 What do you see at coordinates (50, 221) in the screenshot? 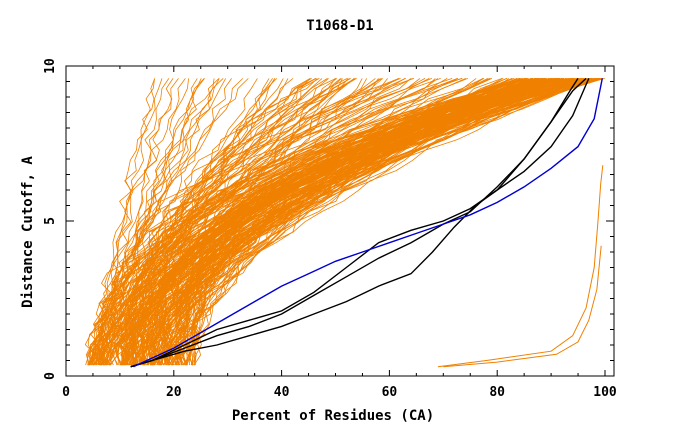
I see `y-tick-label: 5` at bounding box center [50, 221].